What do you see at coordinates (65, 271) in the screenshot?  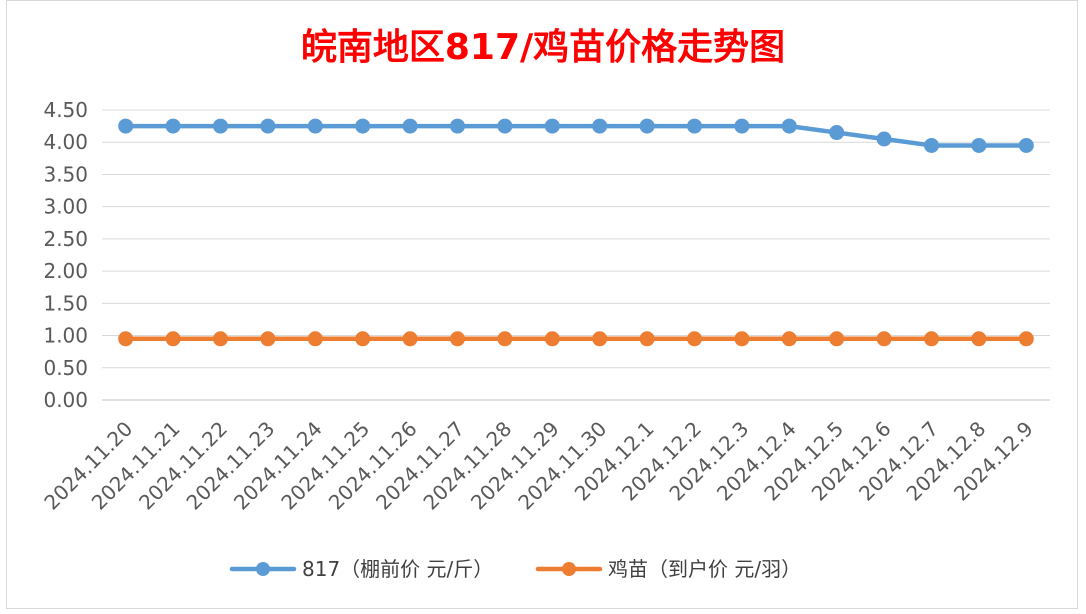 I see `y-tick-label: 2.00` at bounding box center [65, 271].